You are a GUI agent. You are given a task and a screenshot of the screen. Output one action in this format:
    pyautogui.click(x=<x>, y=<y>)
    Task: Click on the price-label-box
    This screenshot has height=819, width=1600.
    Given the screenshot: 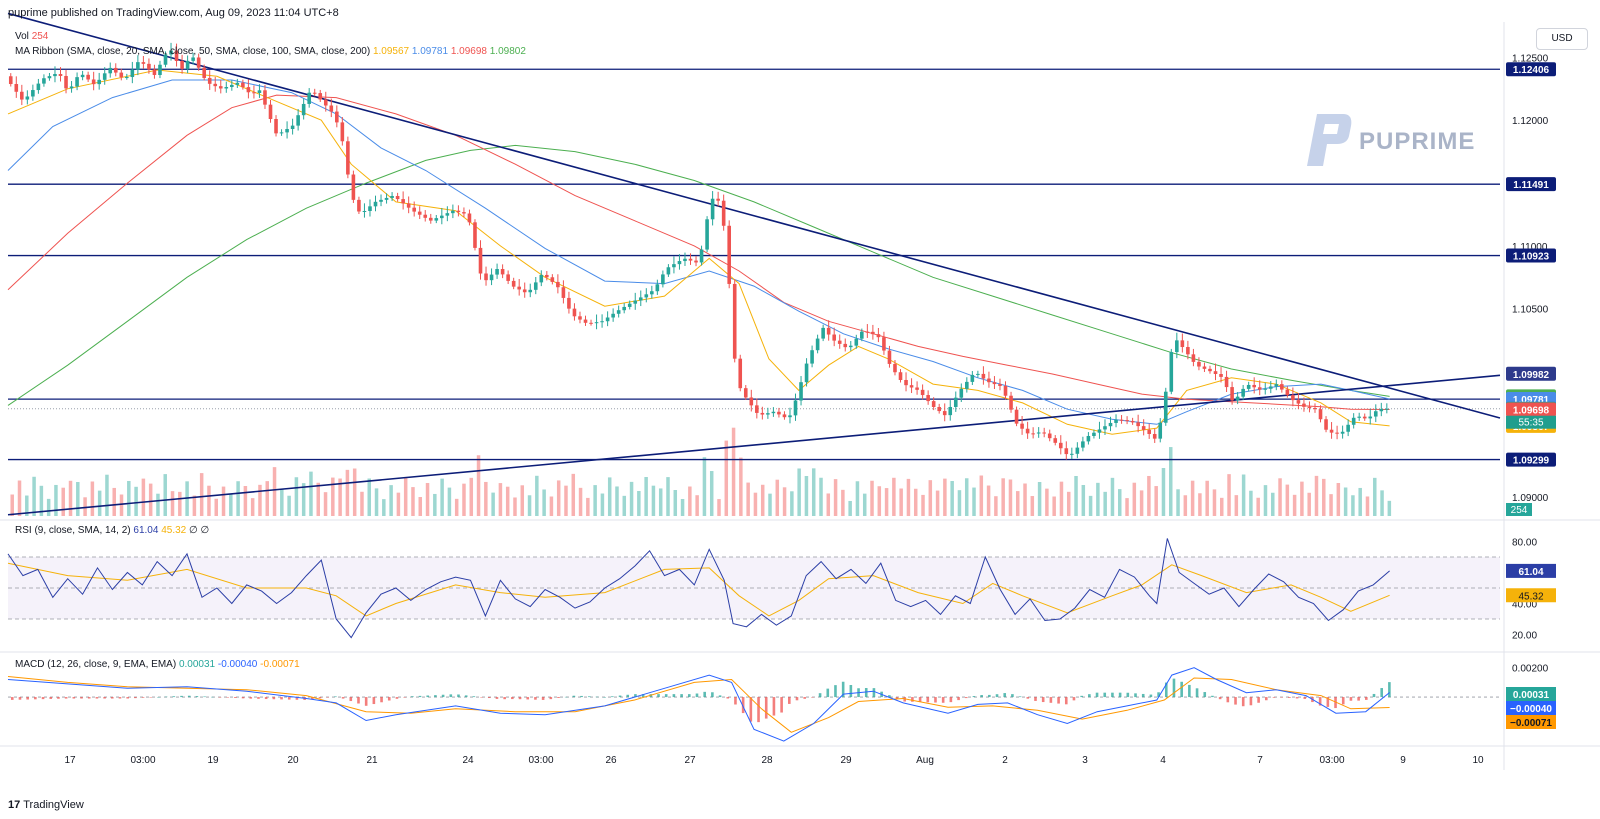 What is the action you would take?
    pyautogui.click(x=1531, y=184)
    